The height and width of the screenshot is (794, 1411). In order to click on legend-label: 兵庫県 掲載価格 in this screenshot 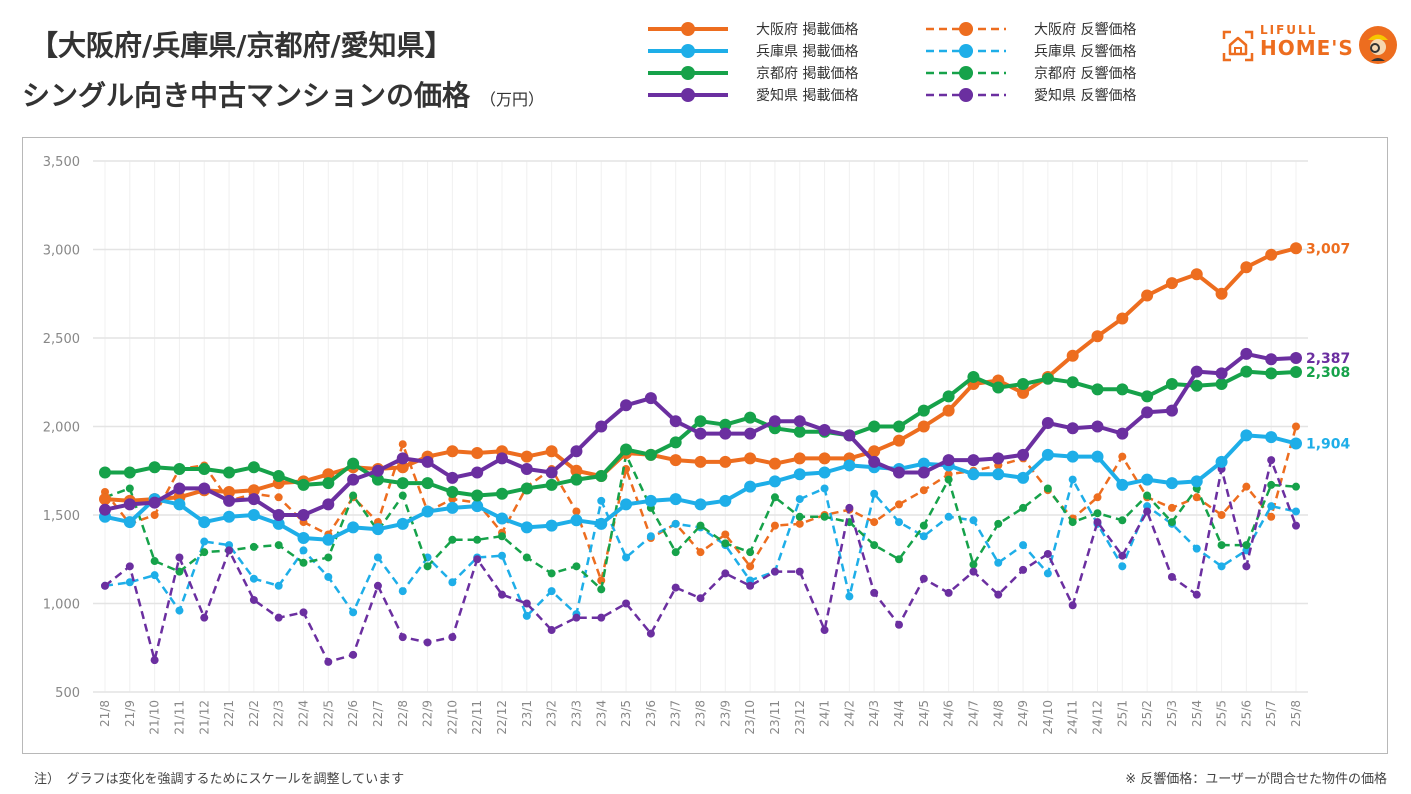, I will do `click(807, 52)`.